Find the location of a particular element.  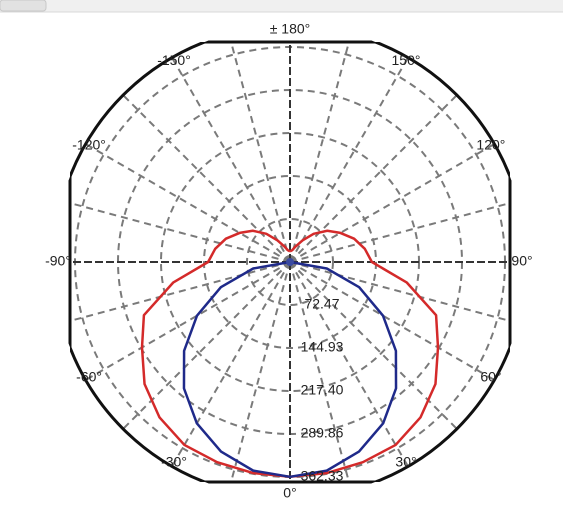

angle-label: 30° is located at coordinates (405, 462).